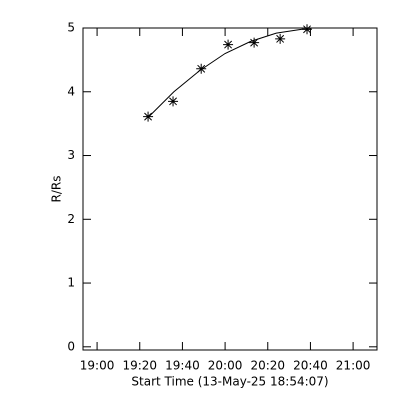  What do you see at coordinates (57, 189) in the screenshot?
I see `y-axis-label: R/Rs` at bounding box center [57, 189].